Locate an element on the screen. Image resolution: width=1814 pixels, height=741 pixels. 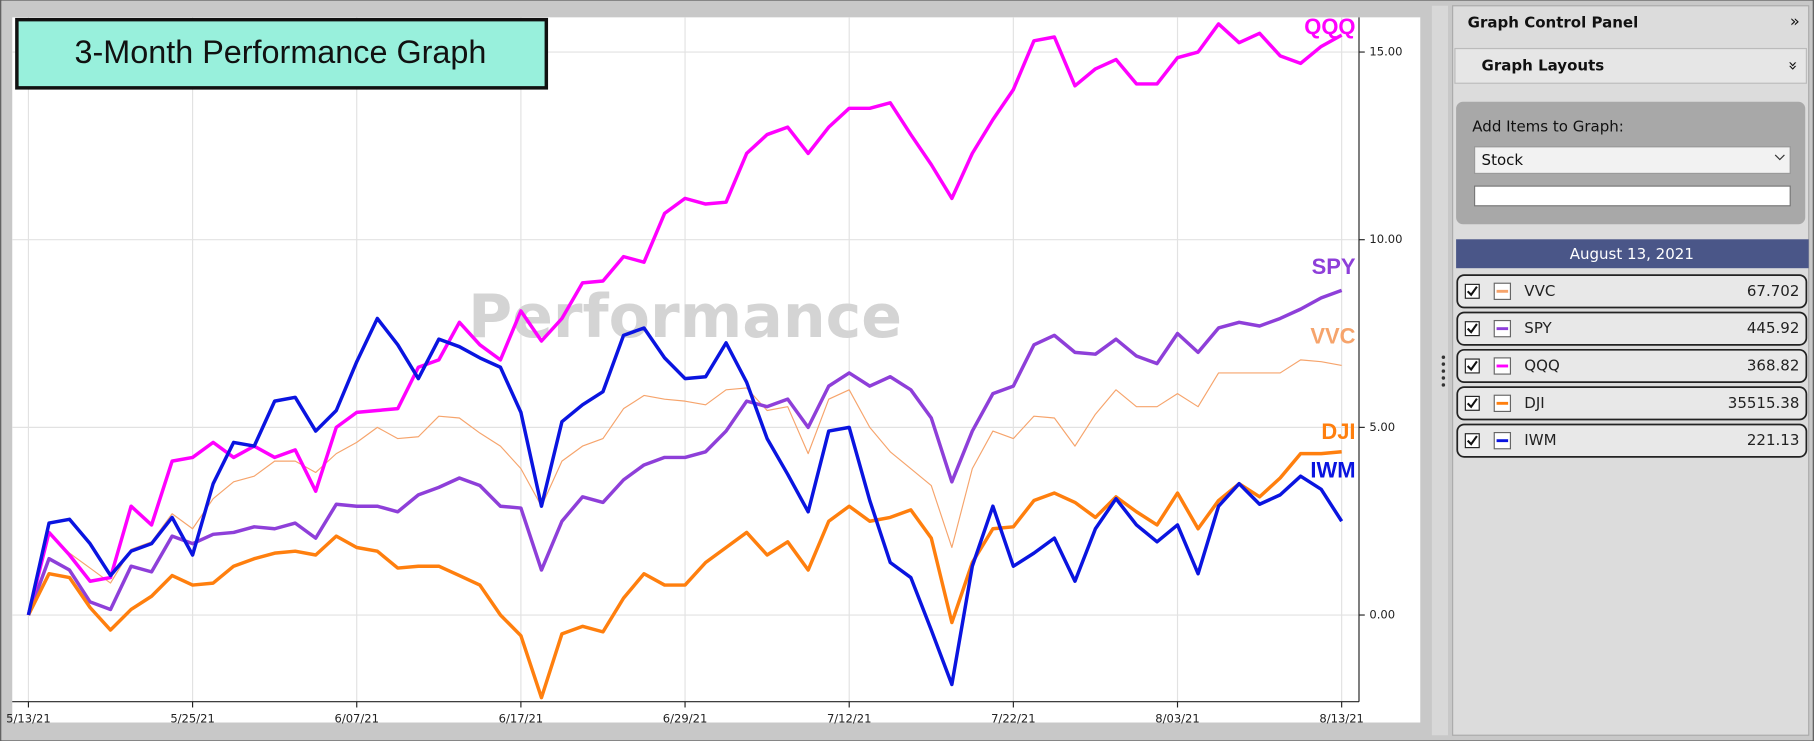
panel-title: Graph Control Panel is located at coordinates (1553, 23).